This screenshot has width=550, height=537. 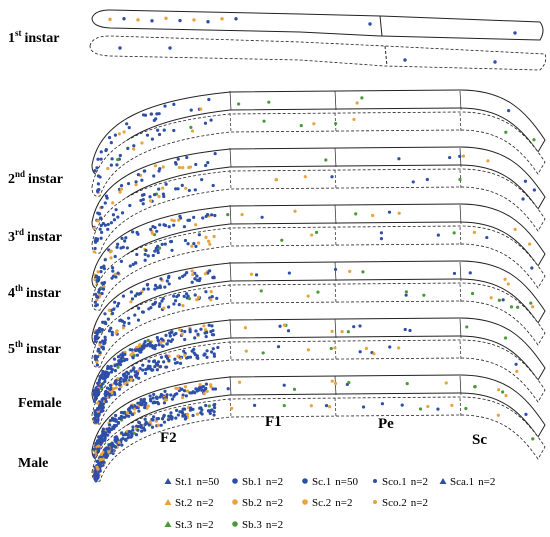 I want to click on stage-word: instar, so click(x=43, y=349).